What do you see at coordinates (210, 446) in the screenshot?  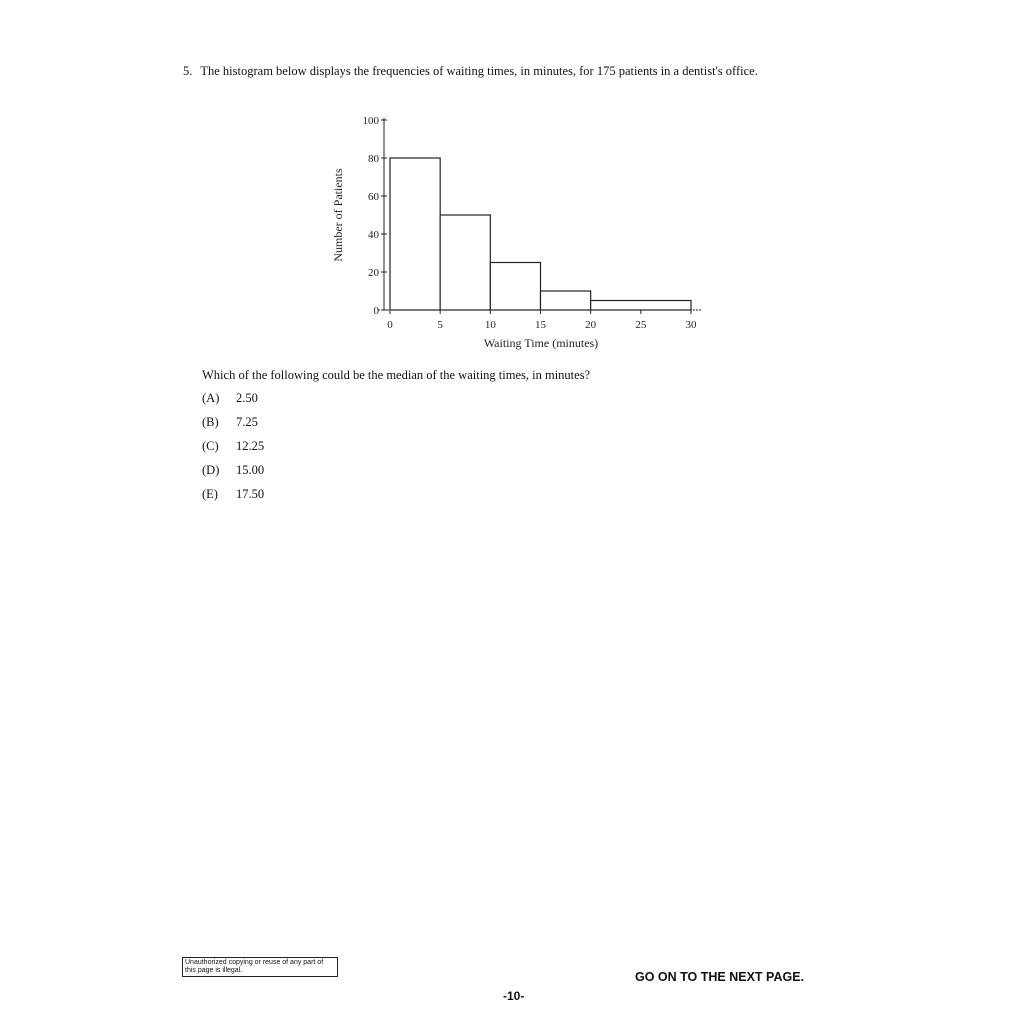 I see `choice-letter: (C)` at bounding box center [210, 446].